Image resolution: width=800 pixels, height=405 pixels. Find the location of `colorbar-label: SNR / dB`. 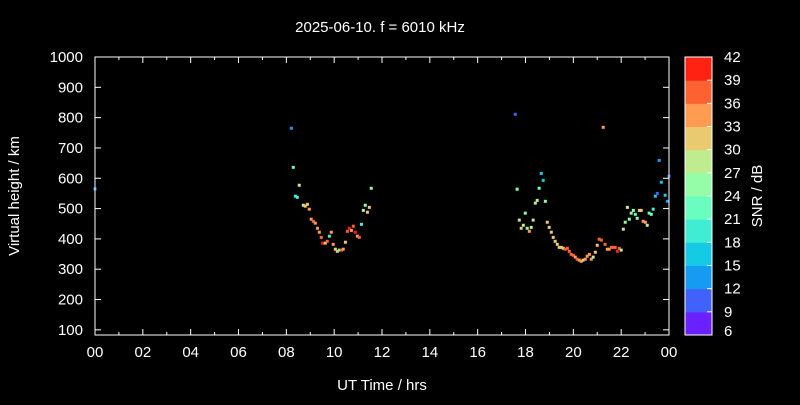

colorbar-label: SNR / dB is located at coordinates (757, 196).